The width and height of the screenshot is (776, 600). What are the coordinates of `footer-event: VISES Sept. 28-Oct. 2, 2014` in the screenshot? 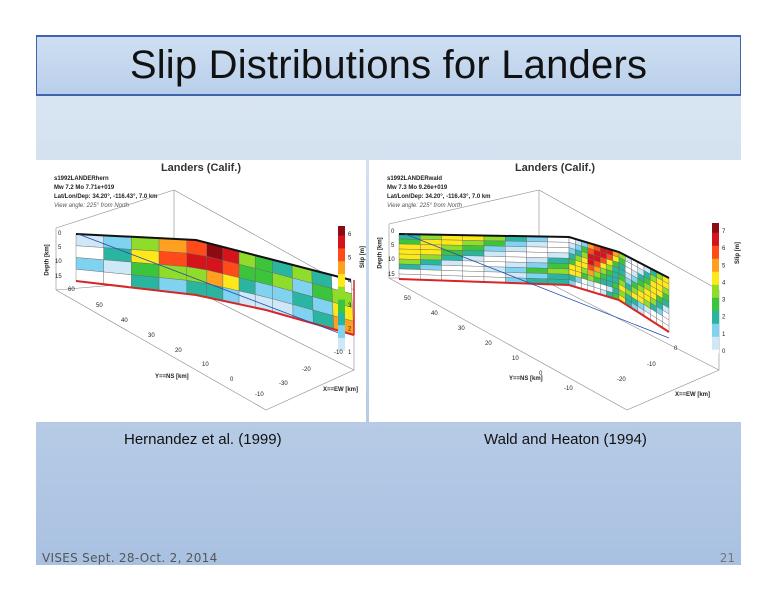 It's located at (130, 558).